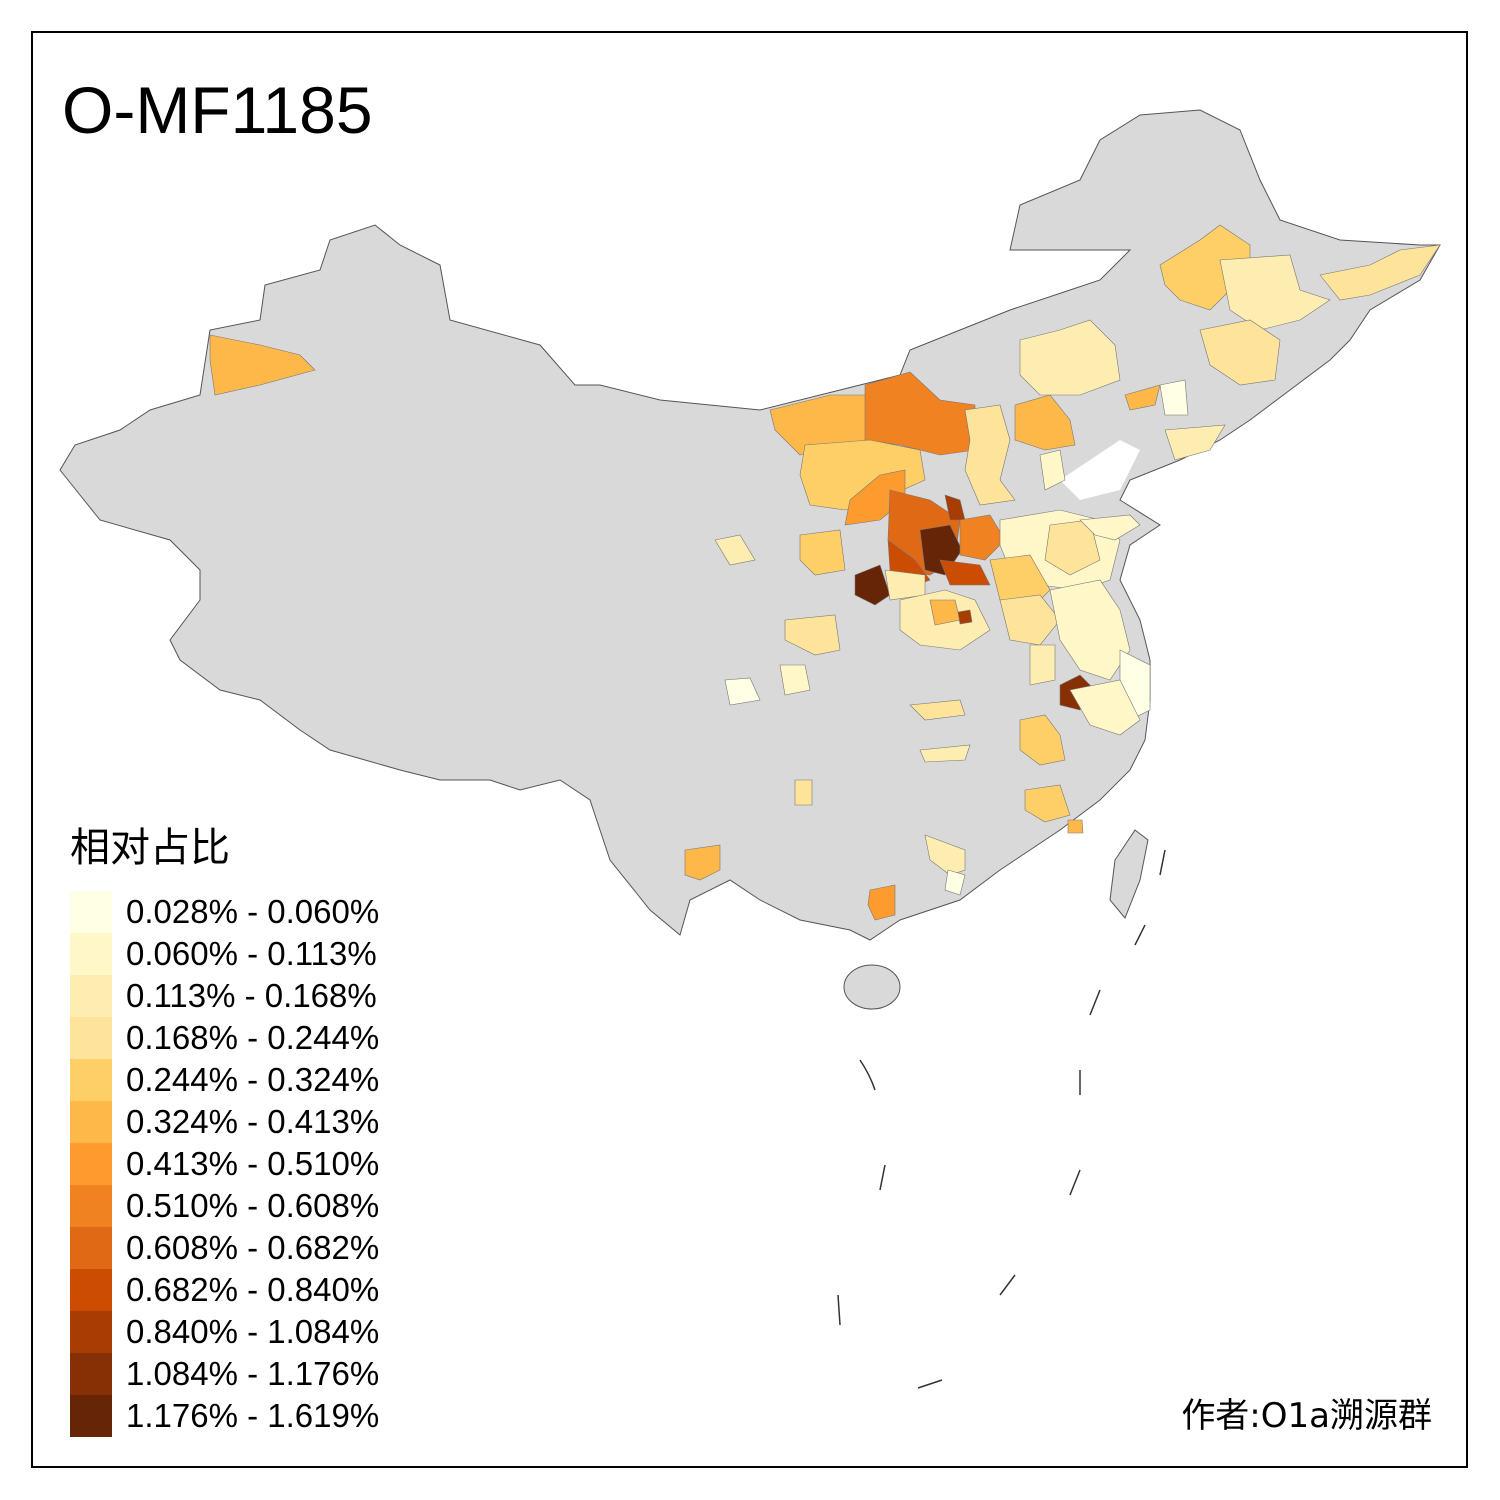 This screenshot has width=1500, height=1500. I want to click on hainan-island, so click(872, 987).